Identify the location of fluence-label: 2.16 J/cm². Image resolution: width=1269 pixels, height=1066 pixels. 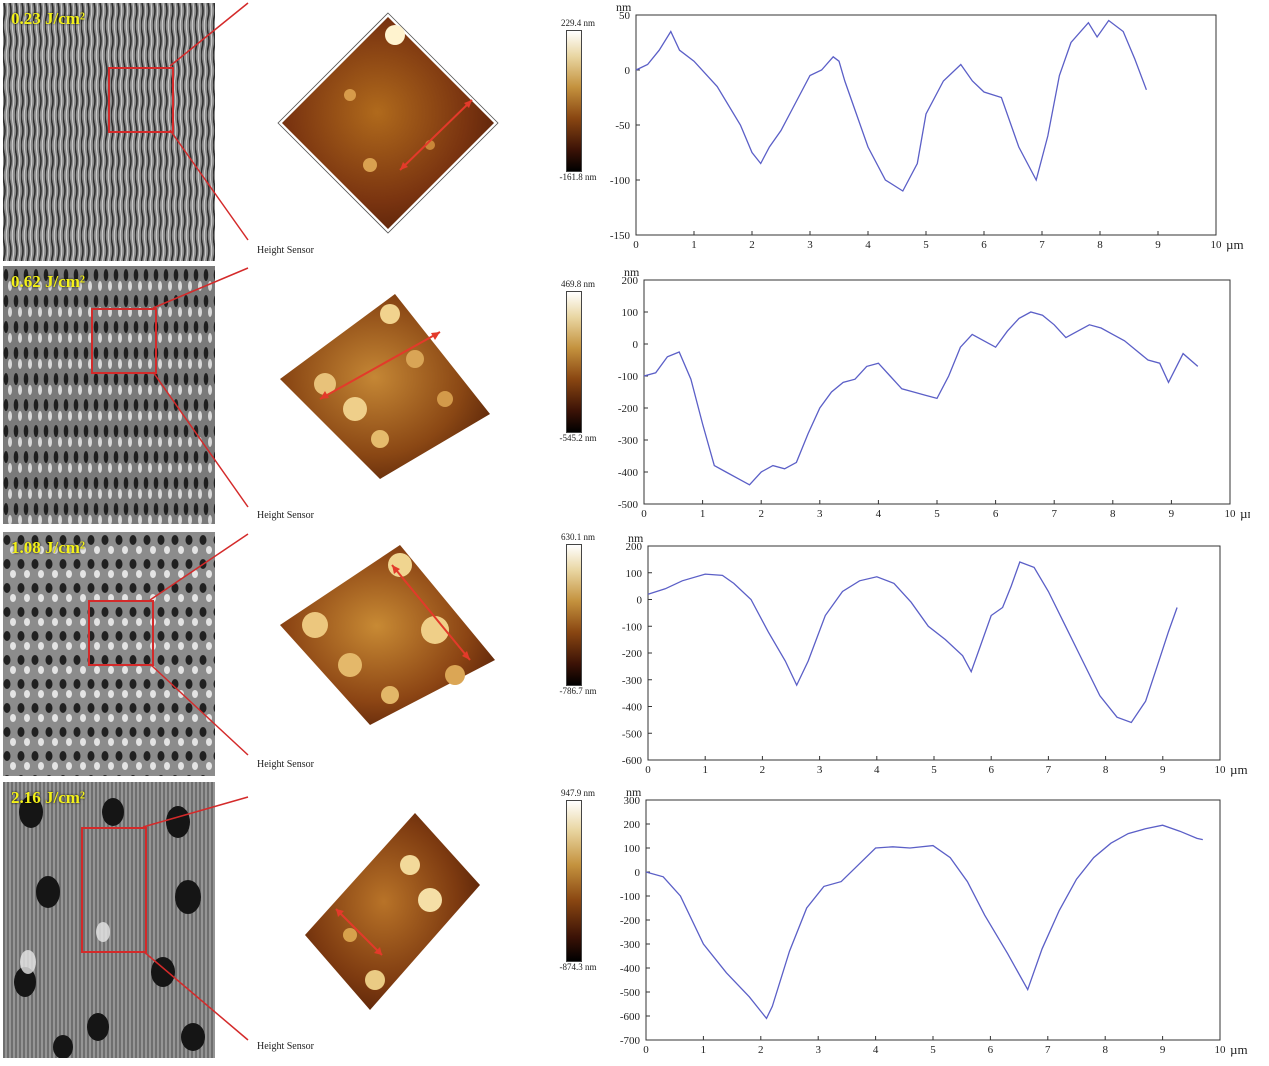
(48, 797).